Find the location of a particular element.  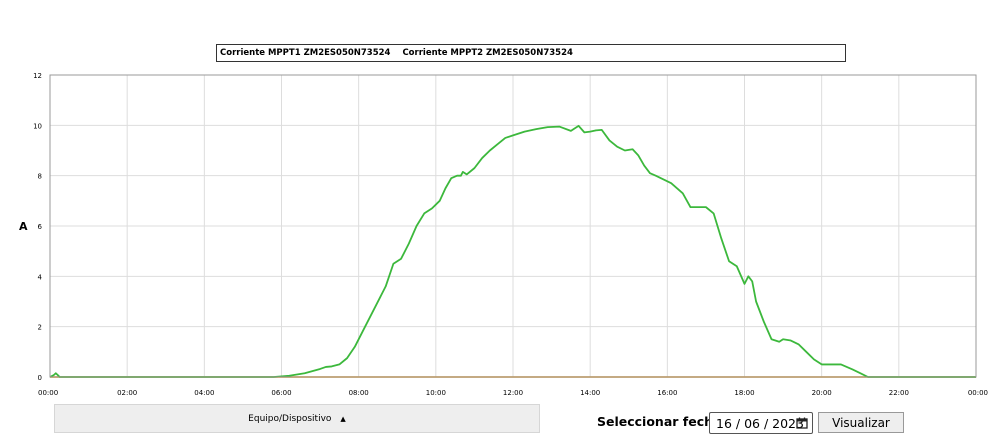

date-value: 16 / 06 / 2023 is located at coordinates (760, 423).